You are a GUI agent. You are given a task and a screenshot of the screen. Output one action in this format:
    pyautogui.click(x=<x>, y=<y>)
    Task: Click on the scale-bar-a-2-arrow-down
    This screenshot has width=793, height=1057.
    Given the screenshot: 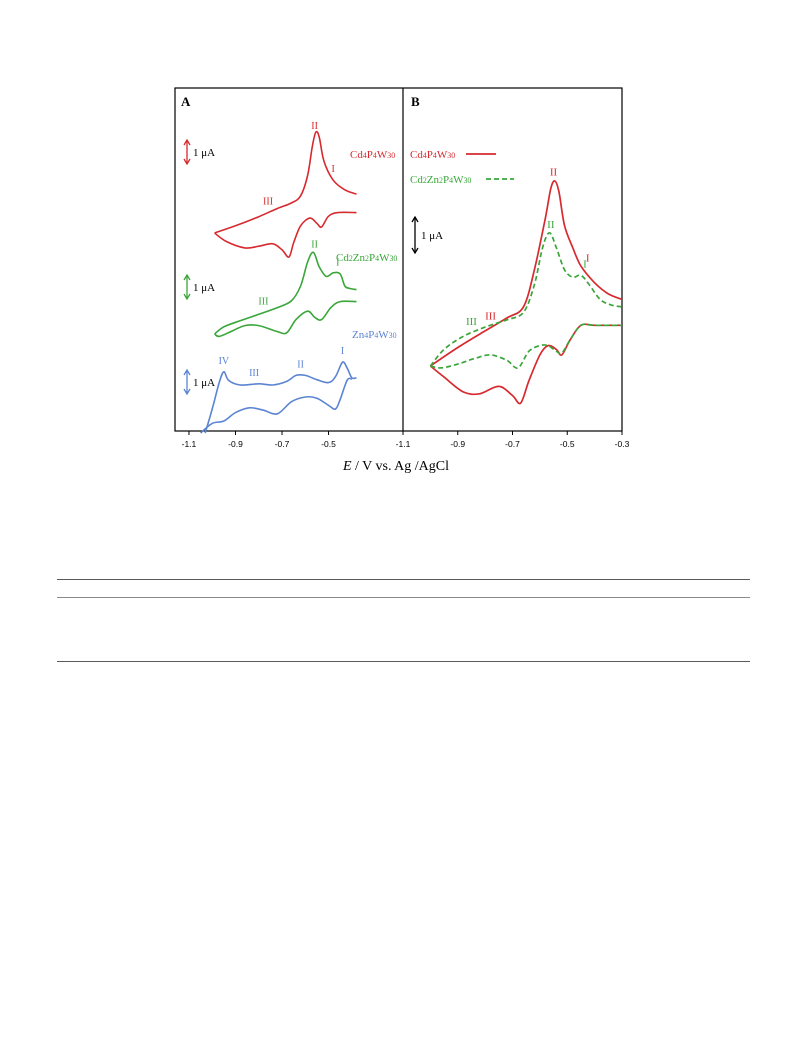 What is the action you would take?
    pyautogui.click(x=187, y=392)
    